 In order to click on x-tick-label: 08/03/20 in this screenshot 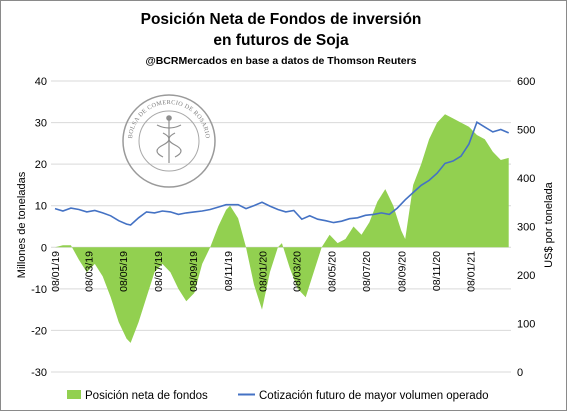, I will do `click(298, 271)`.